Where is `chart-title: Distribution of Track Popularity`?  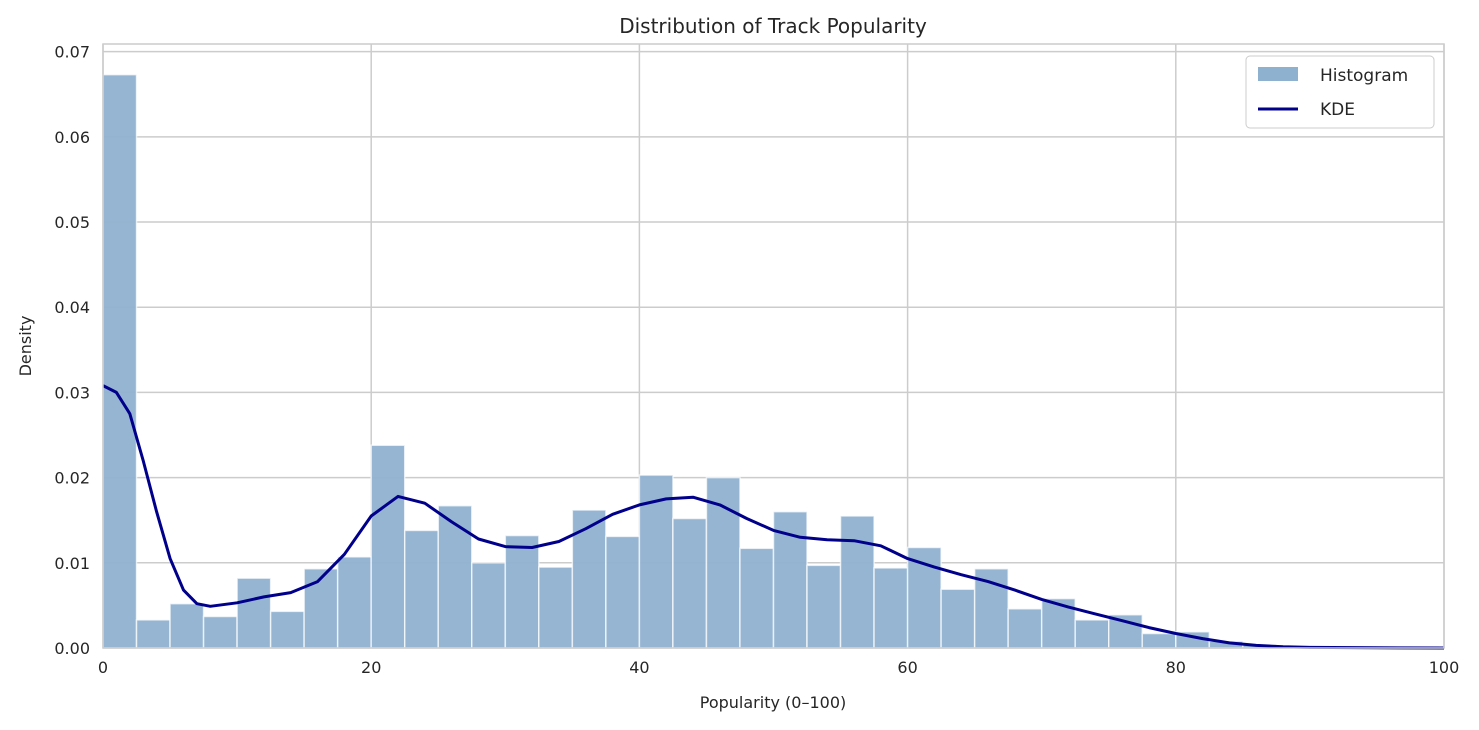 chart-title: Distribution of Track Popularity is located at coordinates (773, 26).